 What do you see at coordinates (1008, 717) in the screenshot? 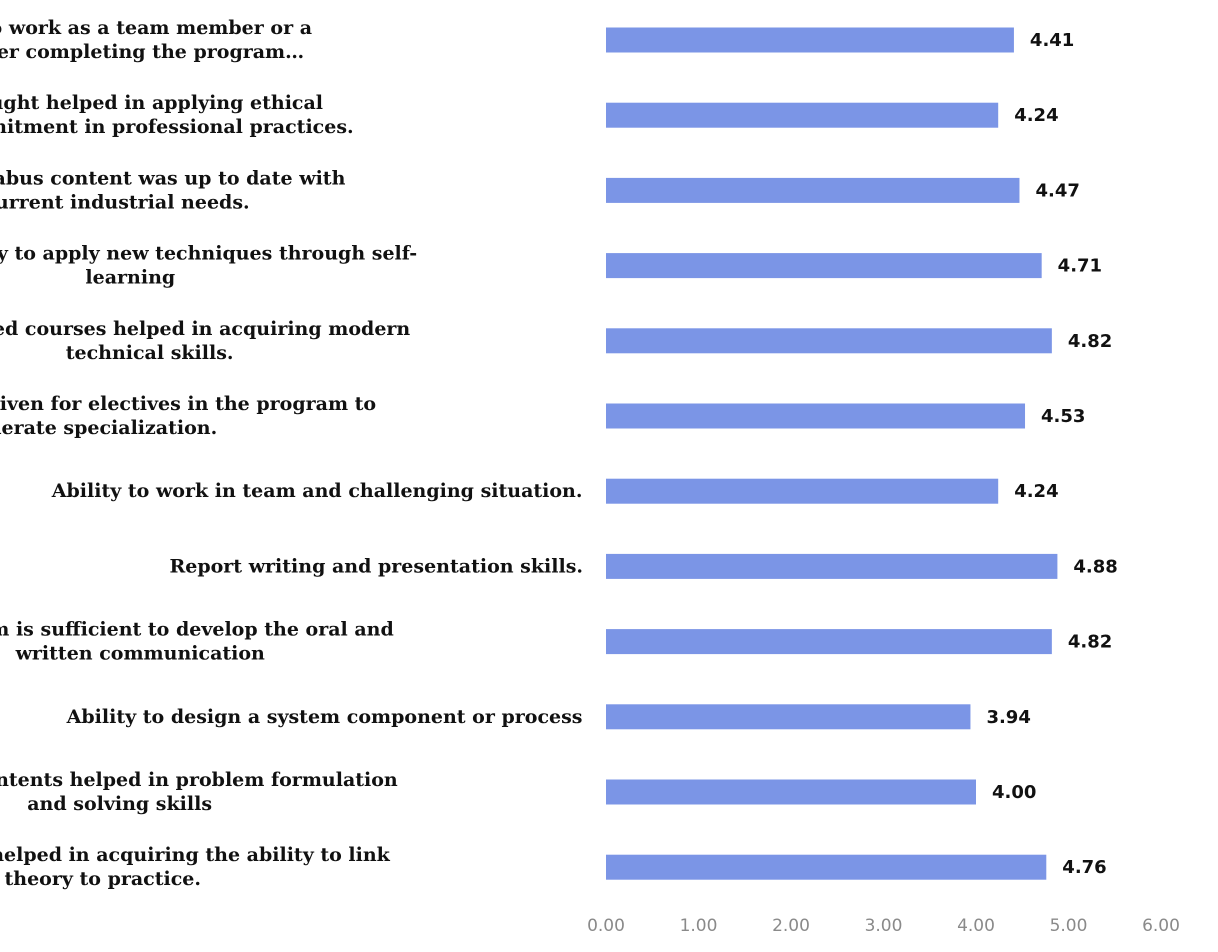
I see `bar-value-label: 3.94` at bounding box center [1008, 717].